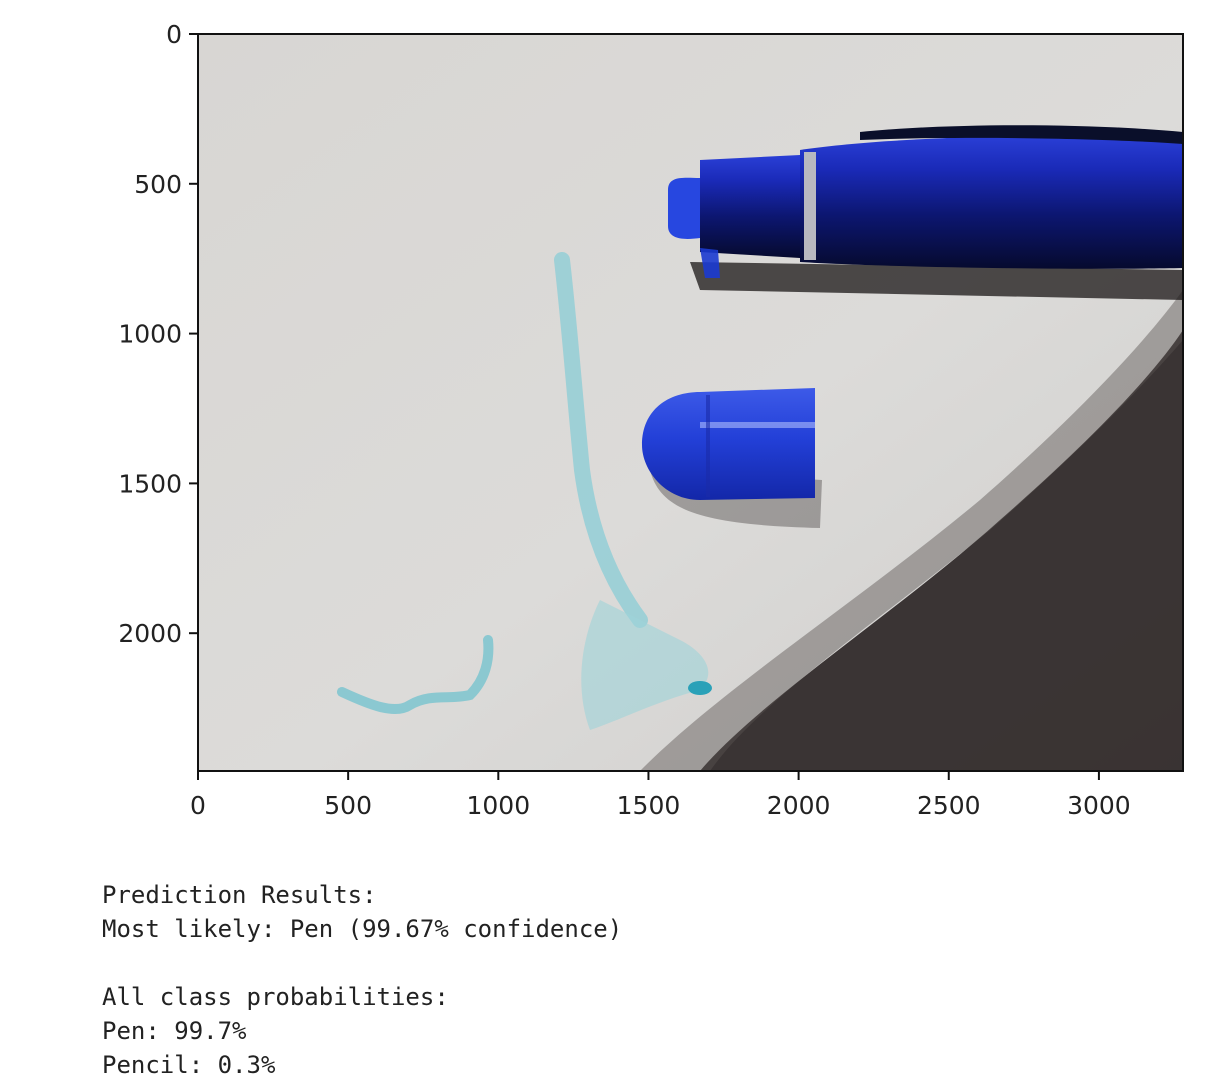  What do you see at coordinates (949, 805) in the screenshot?
I see `x-tick-label: 2500` at bounding box center [949, 805].